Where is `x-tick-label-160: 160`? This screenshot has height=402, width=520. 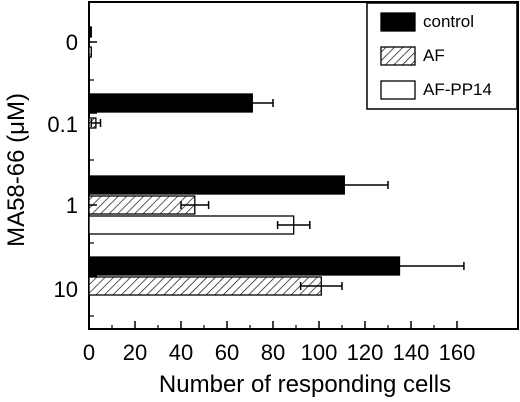 x-tick-label-160: 160 is located at coordinates (457, 352).